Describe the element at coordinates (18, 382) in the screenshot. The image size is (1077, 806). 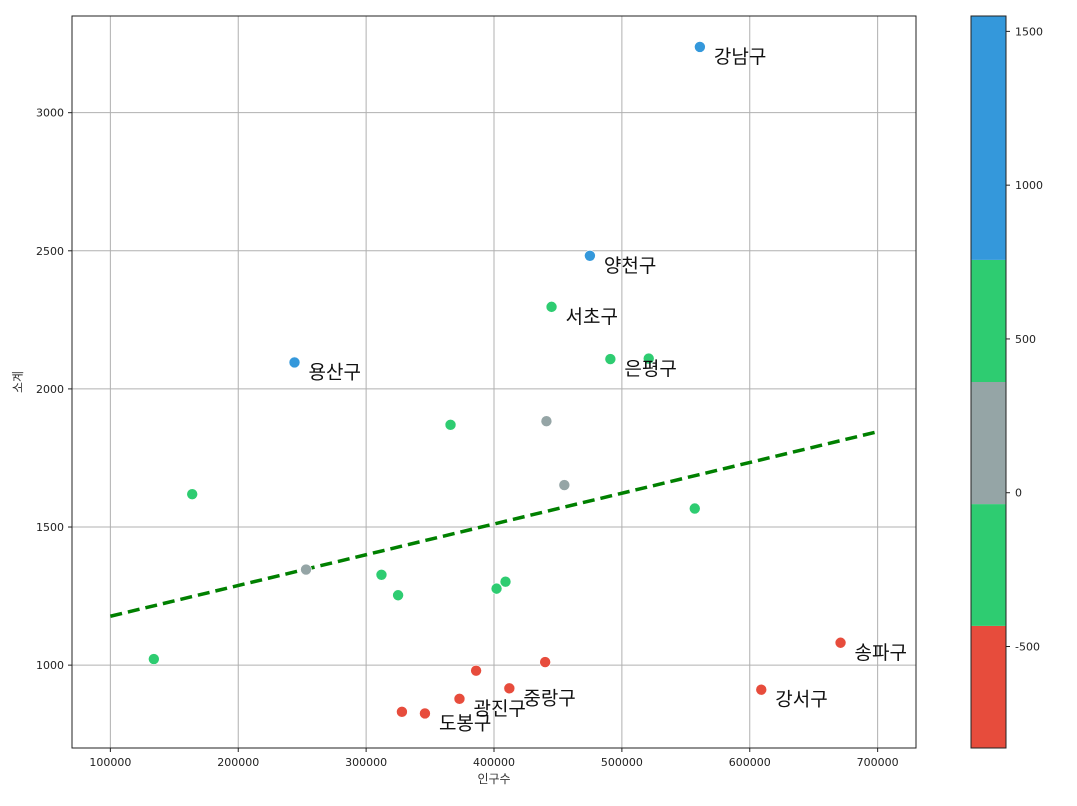
I see `y-axis-label: 소계` at that location.